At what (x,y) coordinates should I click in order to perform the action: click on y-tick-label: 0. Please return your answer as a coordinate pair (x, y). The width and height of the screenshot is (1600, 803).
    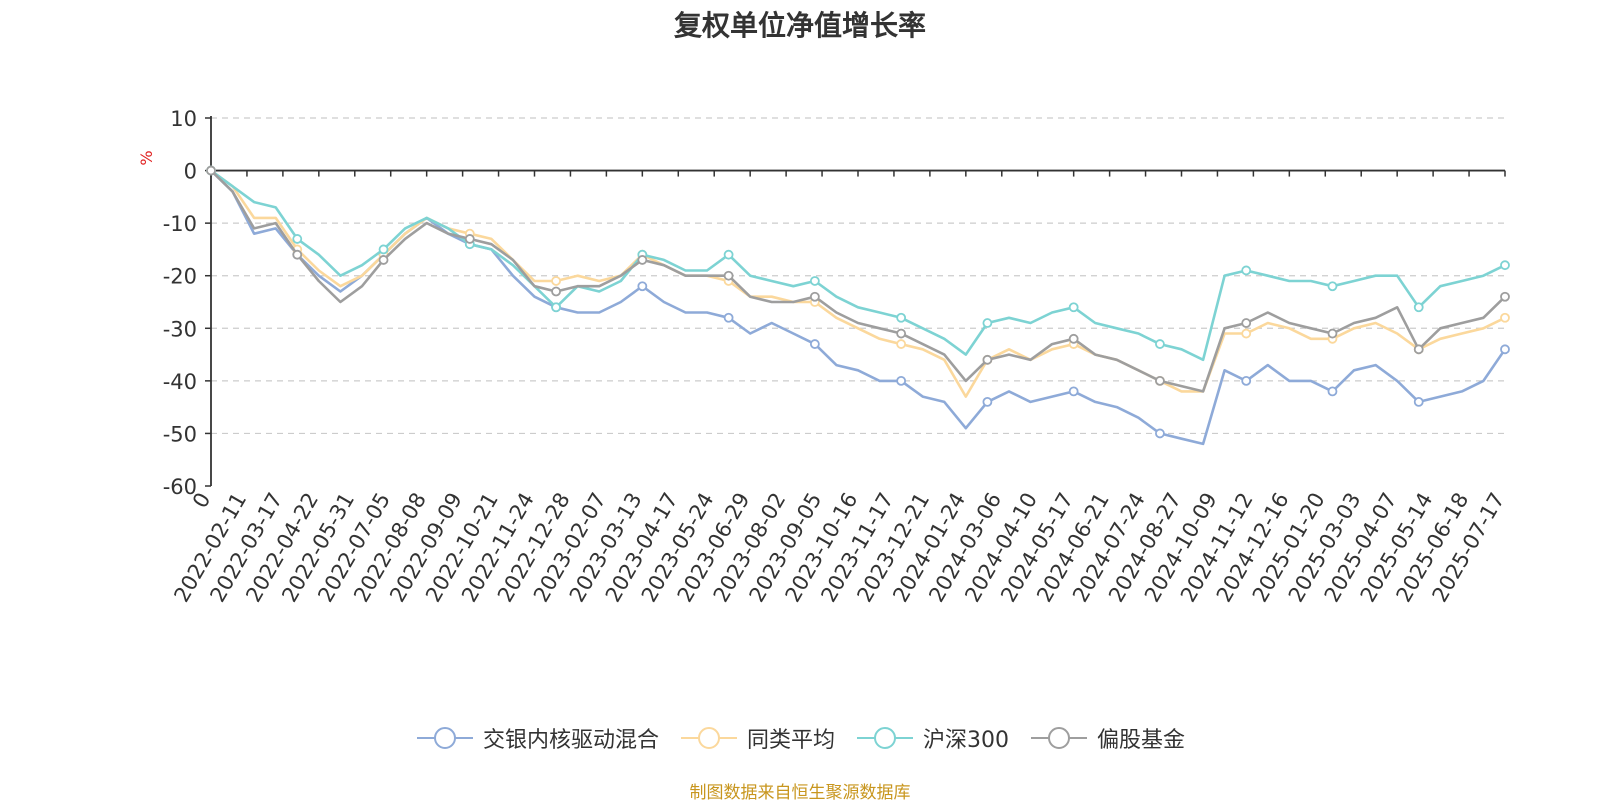
    Looking at the image, I should click on (190, 172).